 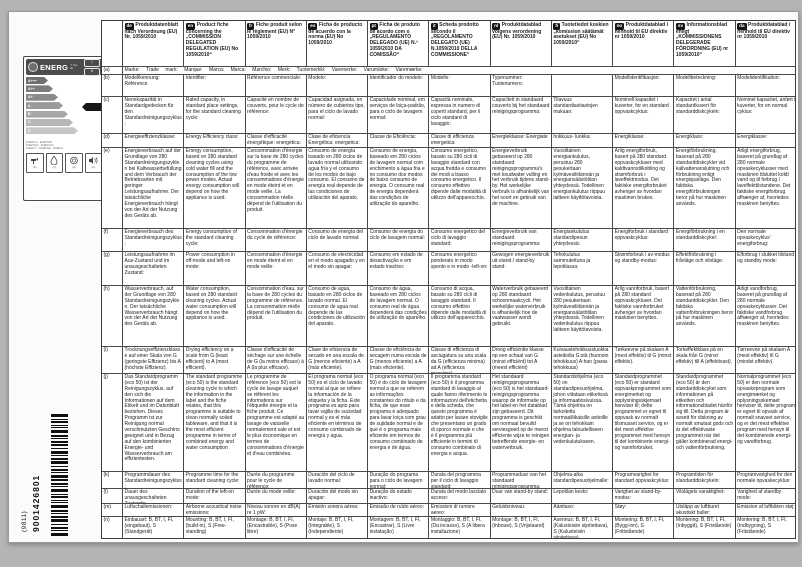 I want to click on language-badge-en: en, so click(x=190, y=26).